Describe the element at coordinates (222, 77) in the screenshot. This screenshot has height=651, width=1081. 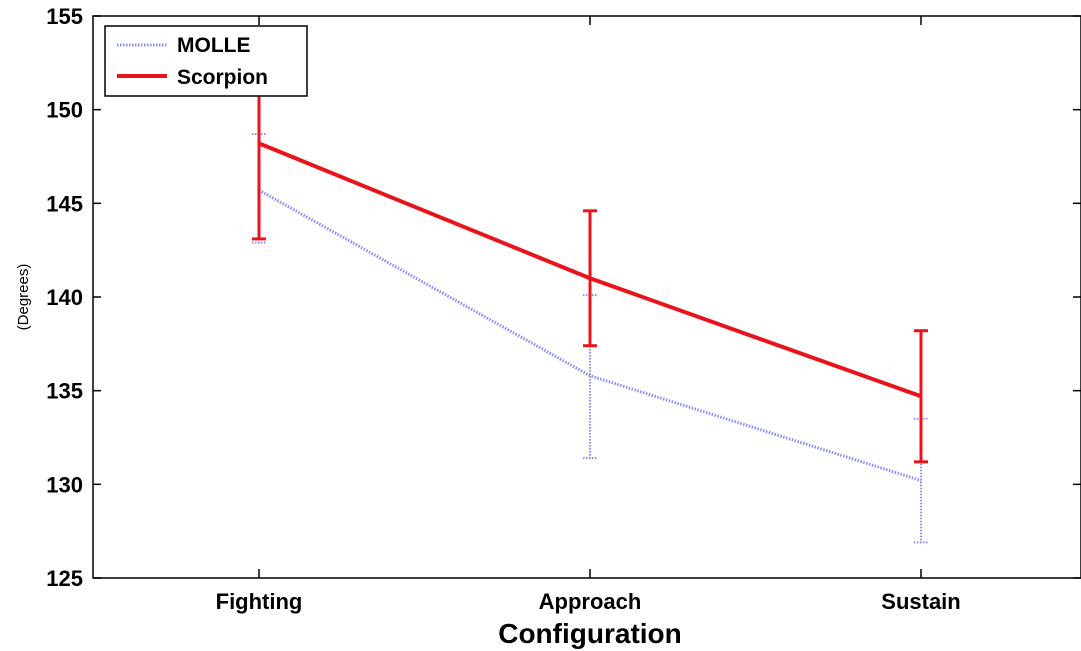
I see `legend-label-scorpion: Scorpion` at that location.